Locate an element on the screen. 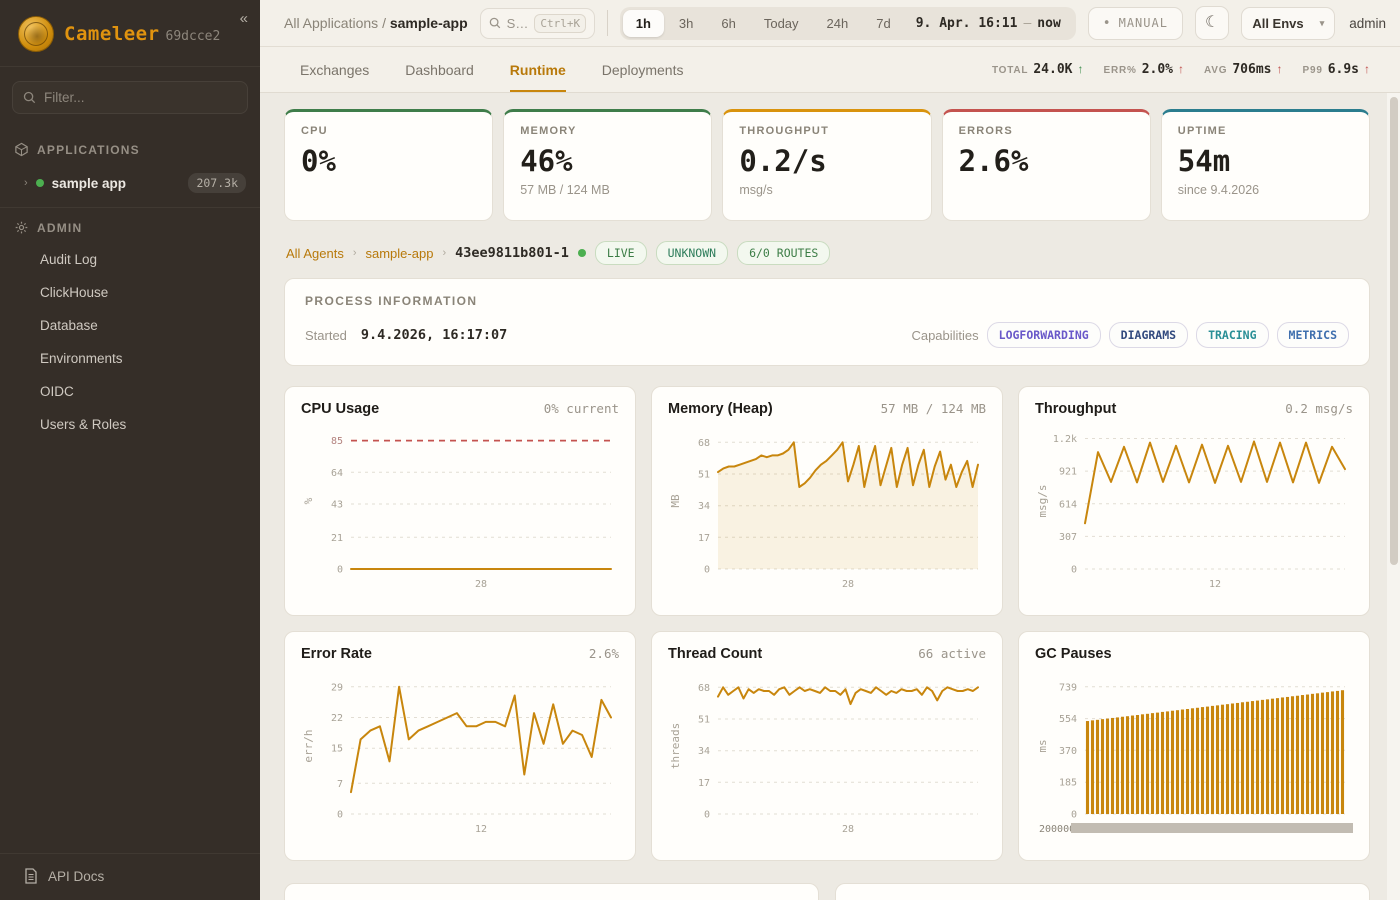 The height and width of the screenshot is (900, 1400). badge-unknown: UNKNOWN is located at coordinates (692, 253).